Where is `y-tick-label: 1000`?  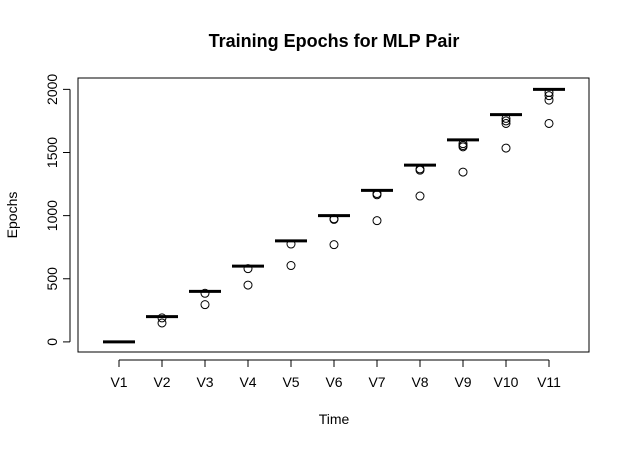 y-tick-label: 1000 is located at coordinates (52, 215).